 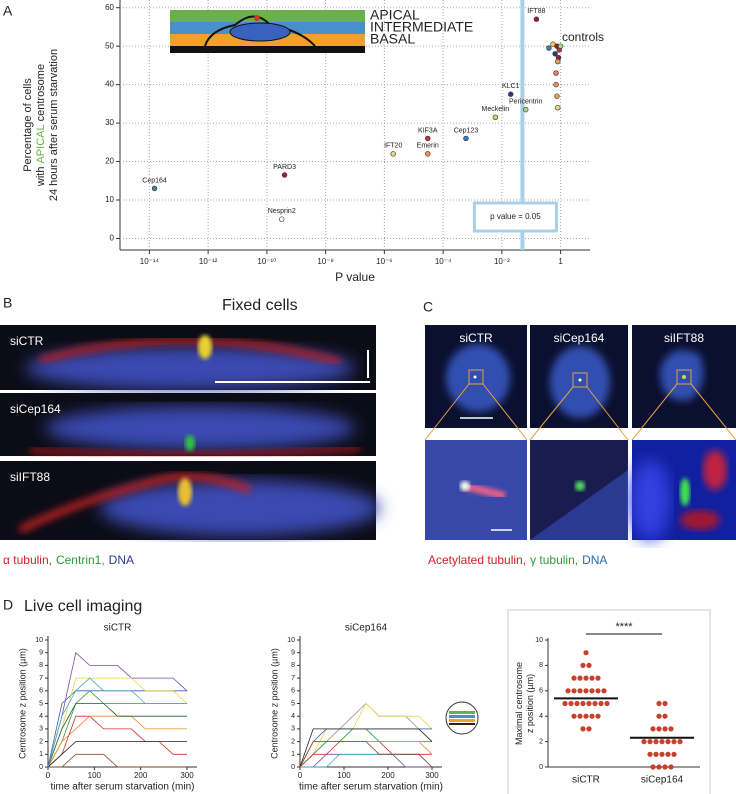 What do you see at coordinates (260, 305) in the screenshot?
I see `panel-title: Fixed cells` at bounding box center [260, 305].